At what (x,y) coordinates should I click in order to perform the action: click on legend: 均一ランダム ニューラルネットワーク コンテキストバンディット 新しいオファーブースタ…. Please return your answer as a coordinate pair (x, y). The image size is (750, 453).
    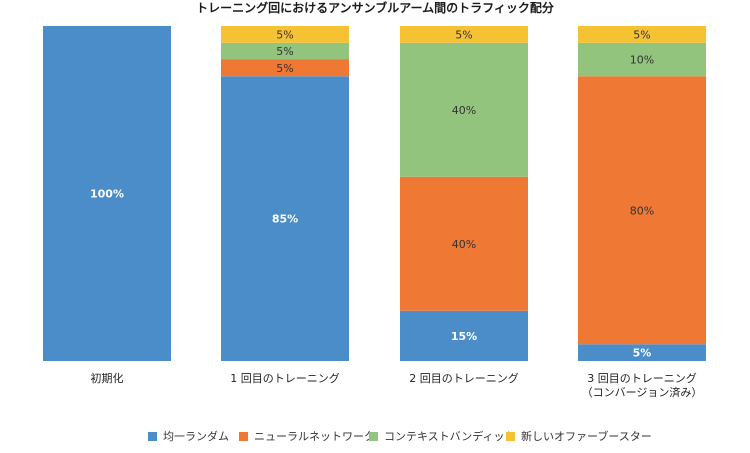
    Looking at the image, I should click on (375, 436).